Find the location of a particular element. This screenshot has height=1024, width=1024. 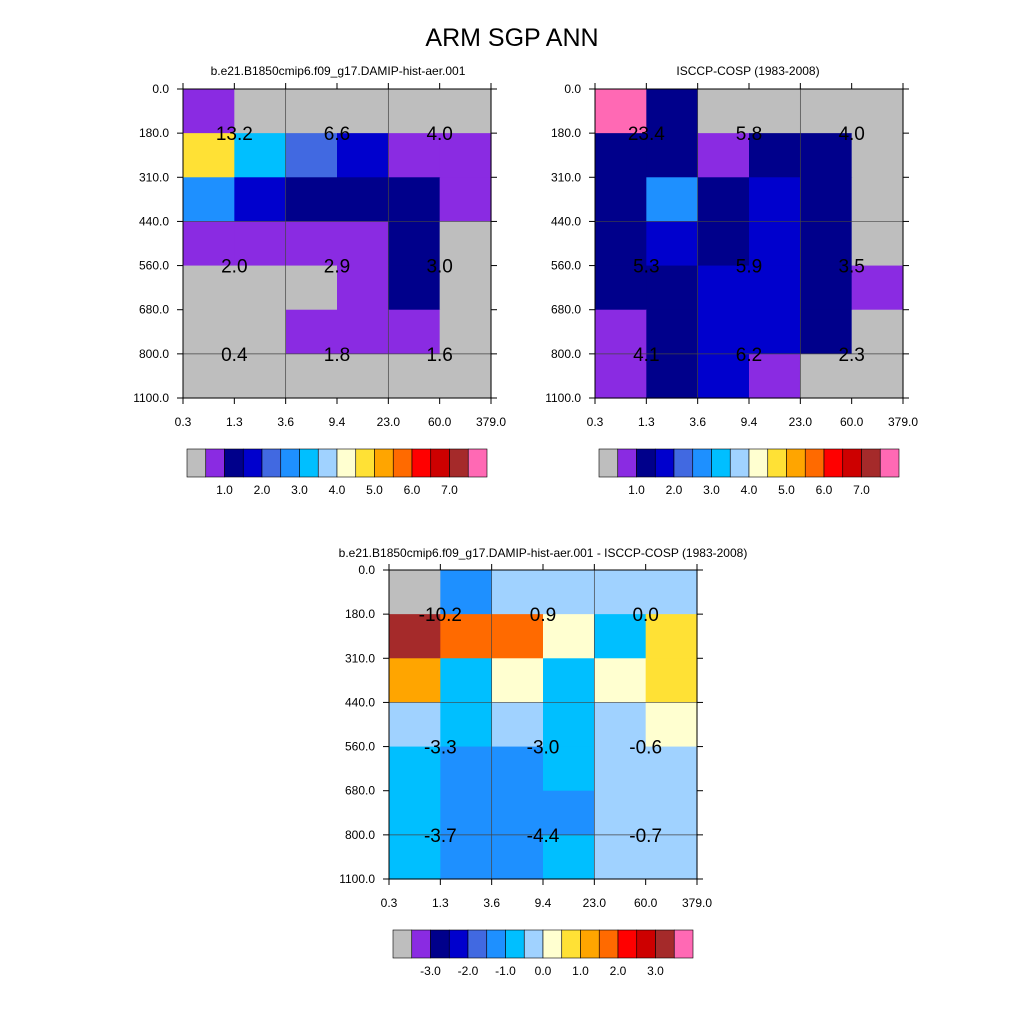

diff-y-tick-label: 1100.0 is located at coordinates (357, 879).